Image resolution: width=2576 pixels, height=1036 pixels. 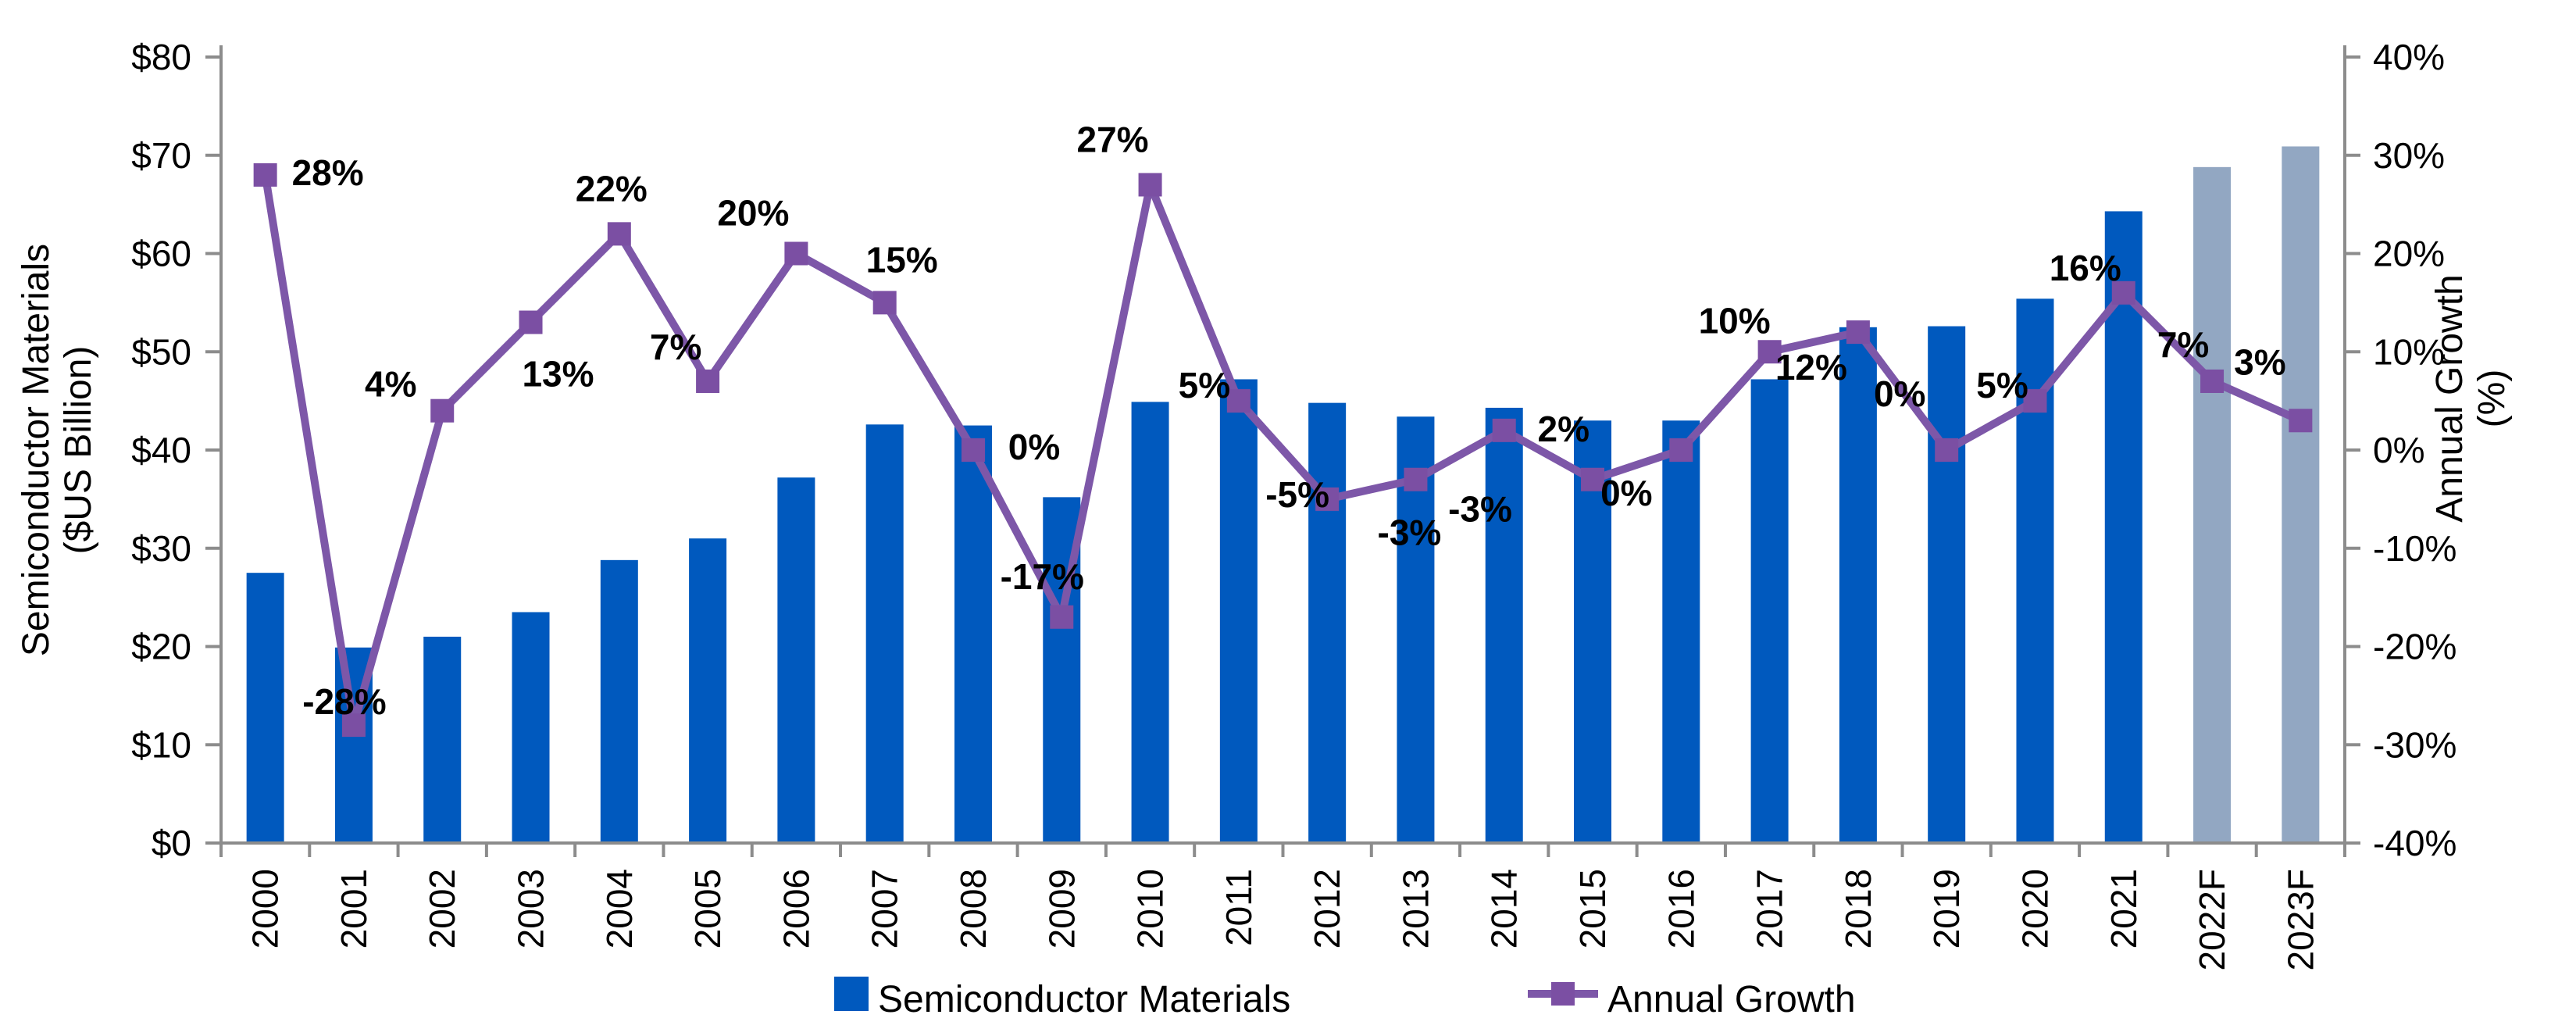 What do you see at coordinates (1563, 429) in the screenshot?
I see `growth-label-2014: 2%` at bounding box center [1563, 429].